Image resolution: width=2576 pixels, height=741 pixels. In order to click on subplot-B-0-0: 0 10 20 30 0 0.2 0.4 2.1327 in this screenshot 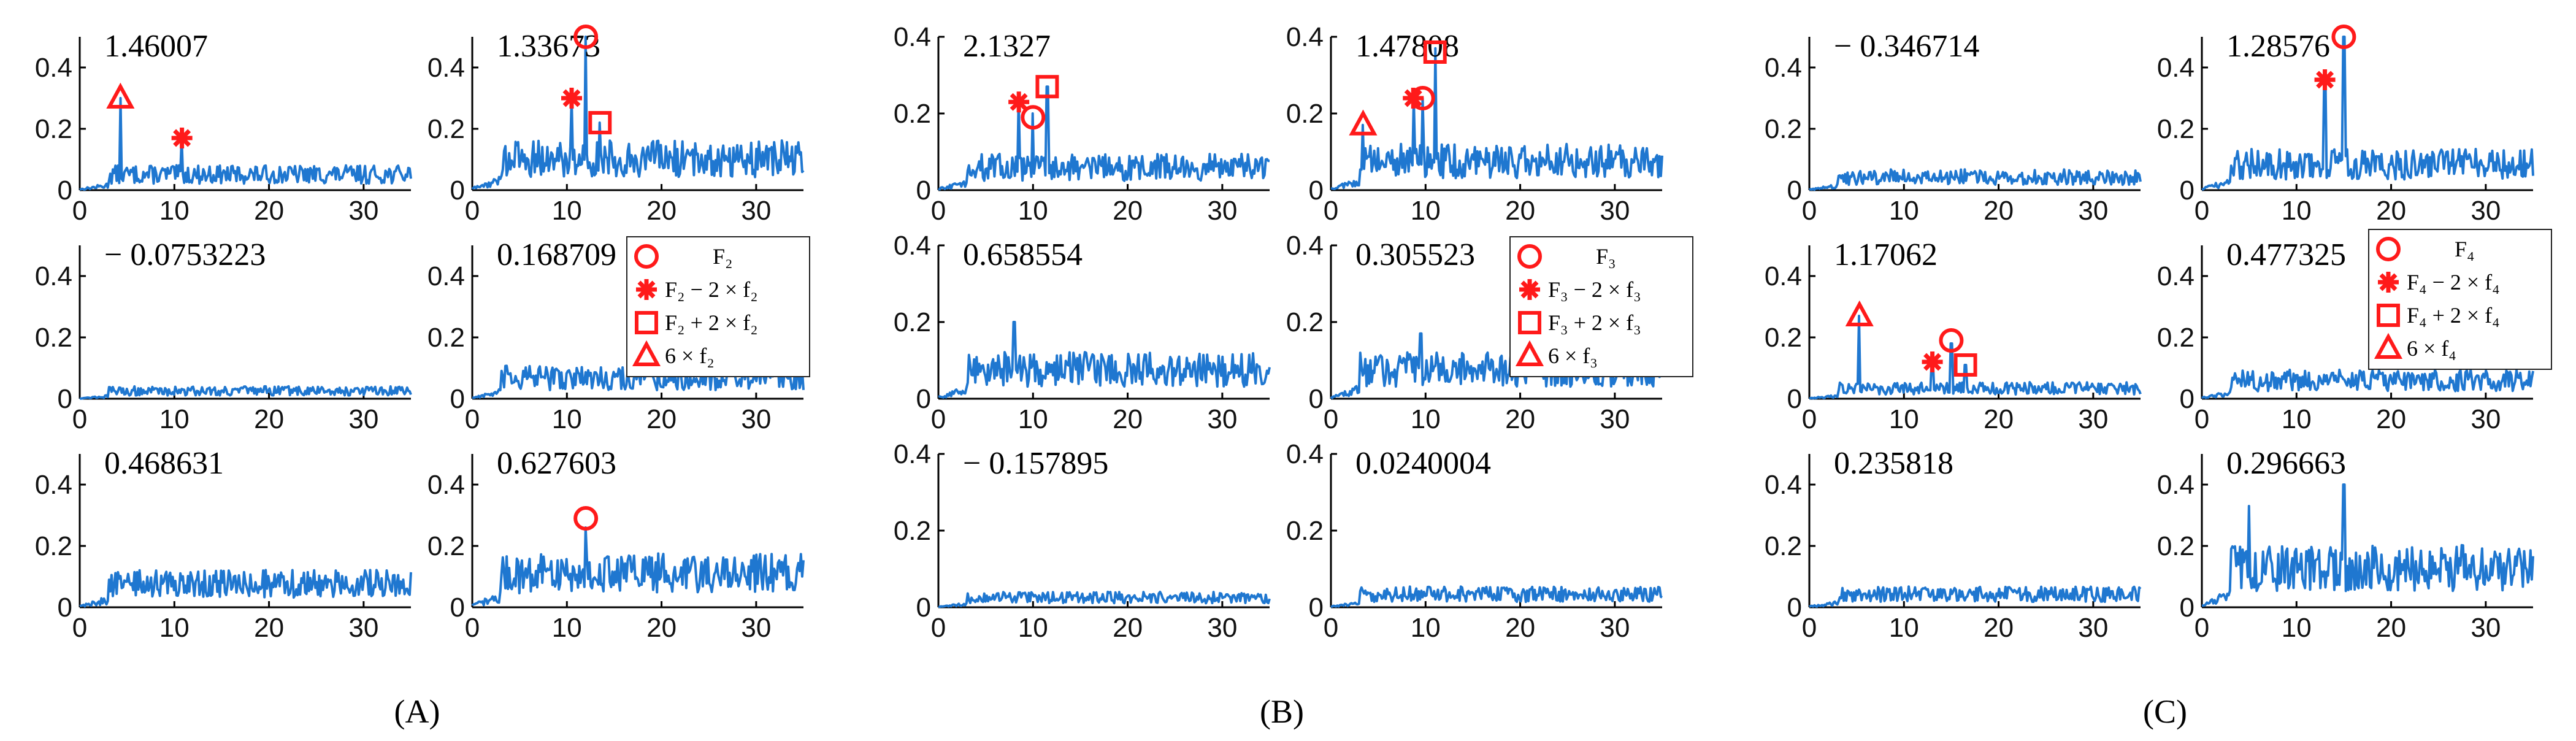, I will do `click(1082, 124)`.